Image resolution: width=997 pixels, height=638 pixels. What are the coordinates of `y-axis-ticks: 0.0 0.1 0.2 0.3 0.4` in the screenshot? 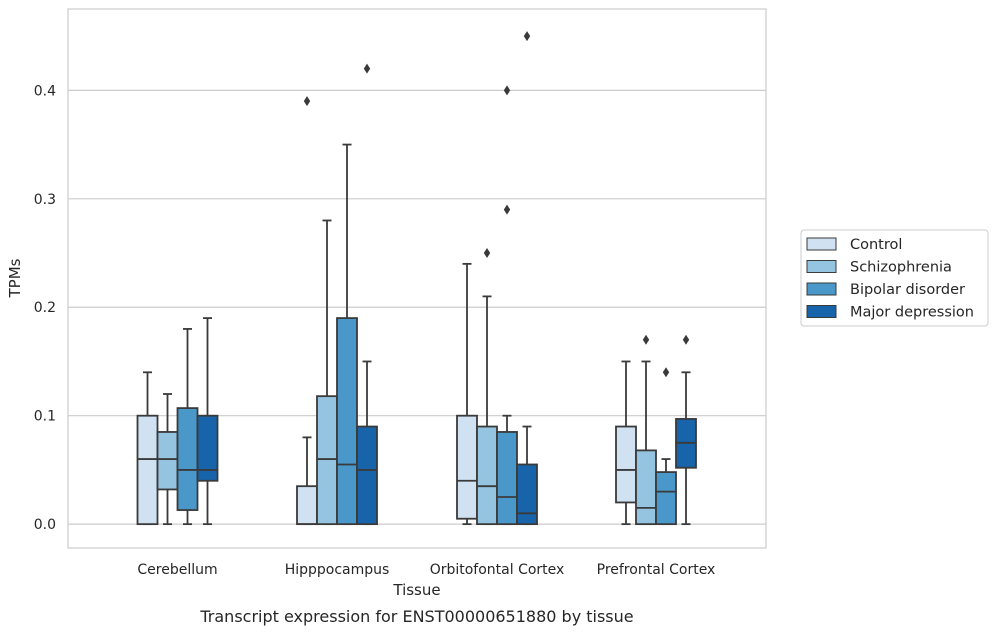 It's located at (45, 308).